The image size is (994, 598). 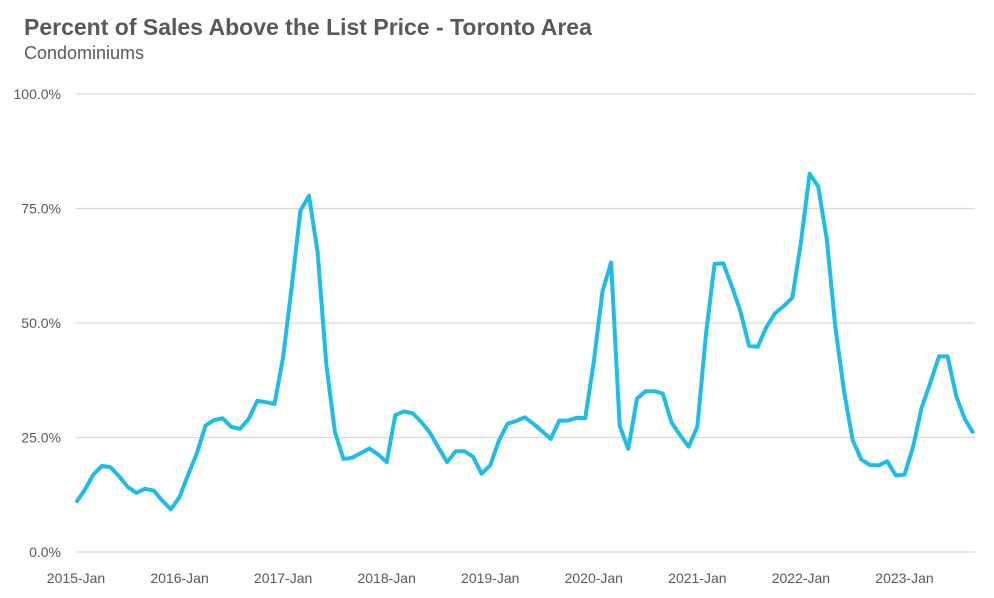 I want to click on x-tick-label: 2021-Jan, so click(x=697, y=578).